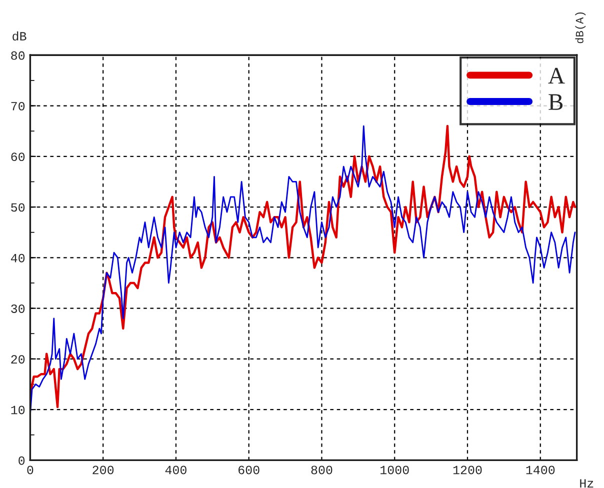 This screenshot has height=488, width=604. Describe the element at coordinates (18, 106) in the screenshot. I see `y-tick-label: 70` at that location.